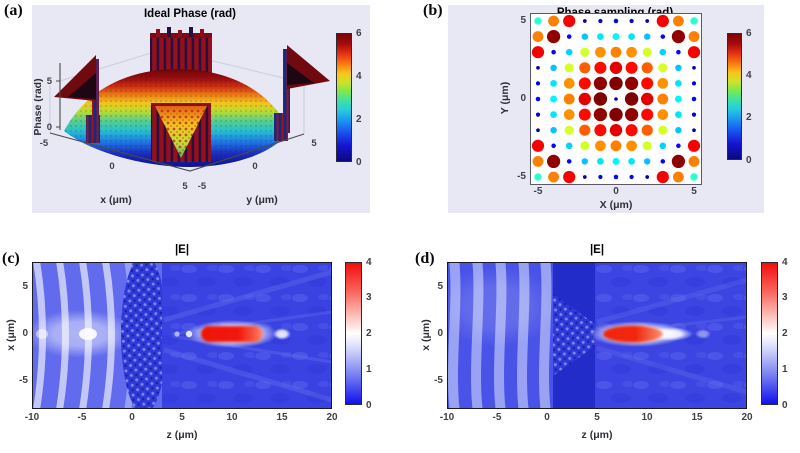 The height and width of the screenshot is (453, 800). What do you see at coordinates (185, 186) in the screenshot?
I see `a-x-tick-5: 5` at bounding box center [185, 186].